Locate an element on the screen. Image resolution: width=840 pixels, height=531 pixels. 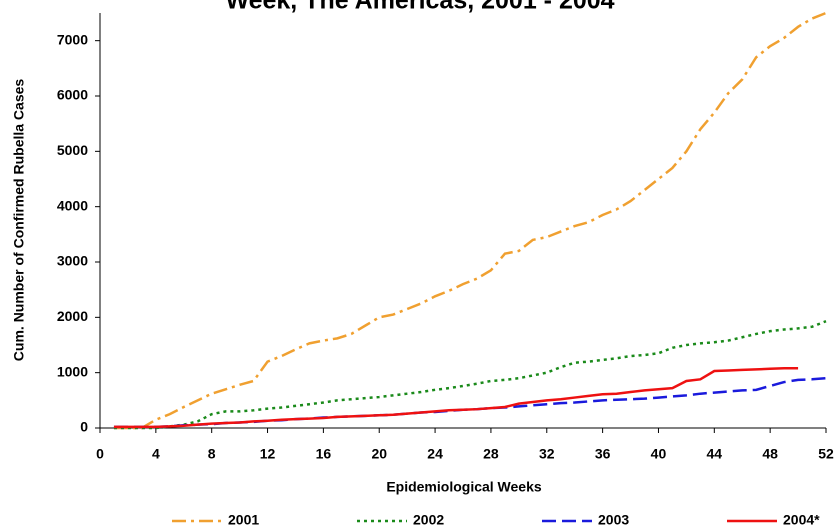
x-tick-label: 40 is located at coordinates (659, 454).